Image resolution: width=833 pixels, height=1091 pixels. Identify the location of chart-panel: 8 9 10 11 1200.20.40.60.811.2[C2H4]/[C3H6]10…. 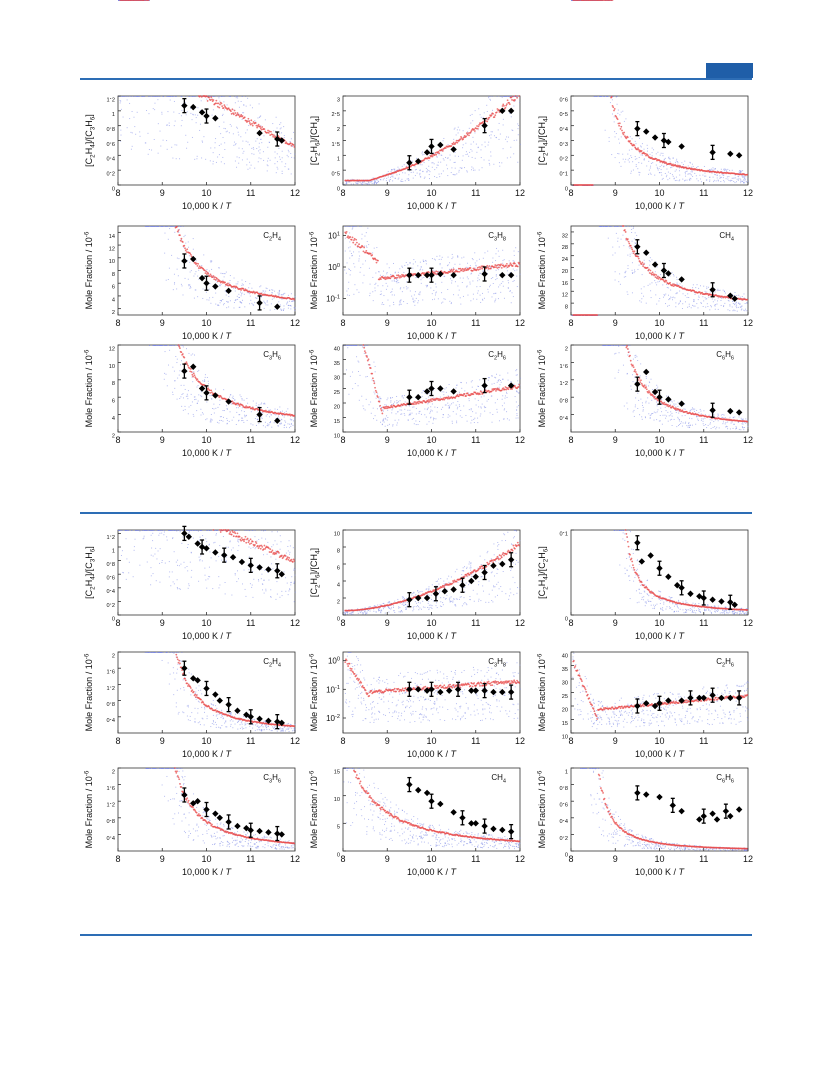
(192, 151).